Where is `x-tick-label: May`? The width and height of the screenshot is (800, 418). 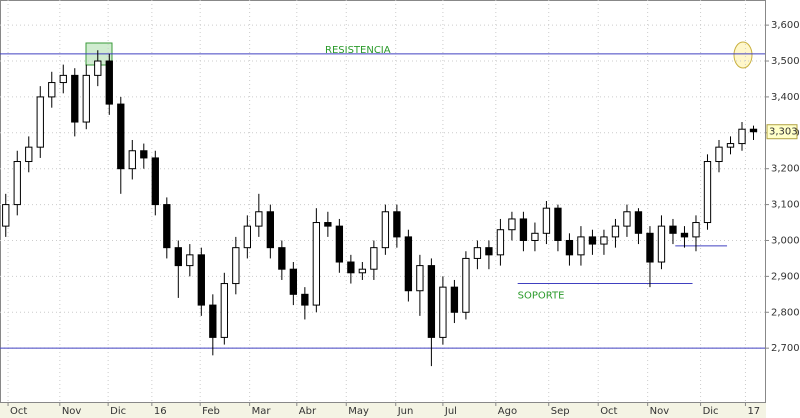 x-tick-label: May is located at coordinates (358, 411).